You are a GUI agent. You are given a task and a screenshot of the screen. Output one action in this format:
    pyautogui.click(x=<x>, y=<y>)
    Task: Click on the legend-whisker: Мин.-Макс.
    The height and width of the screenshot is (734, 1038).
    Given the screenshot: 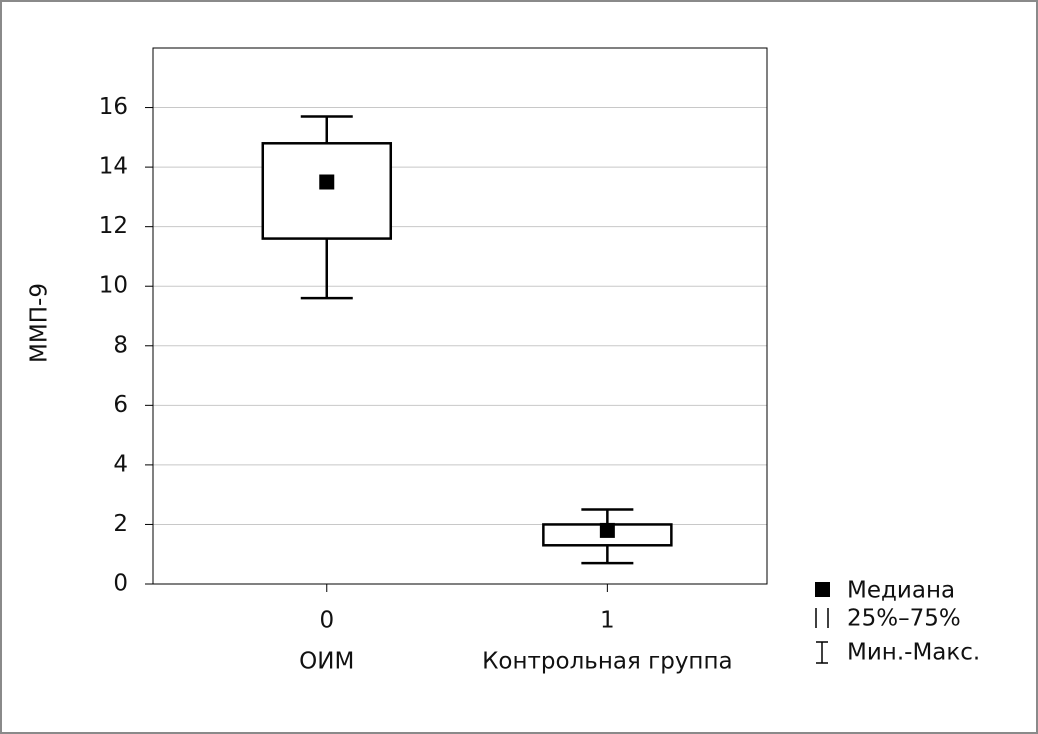 What is the action you would take?
    pyautogui.click(x=913, y=653)
    